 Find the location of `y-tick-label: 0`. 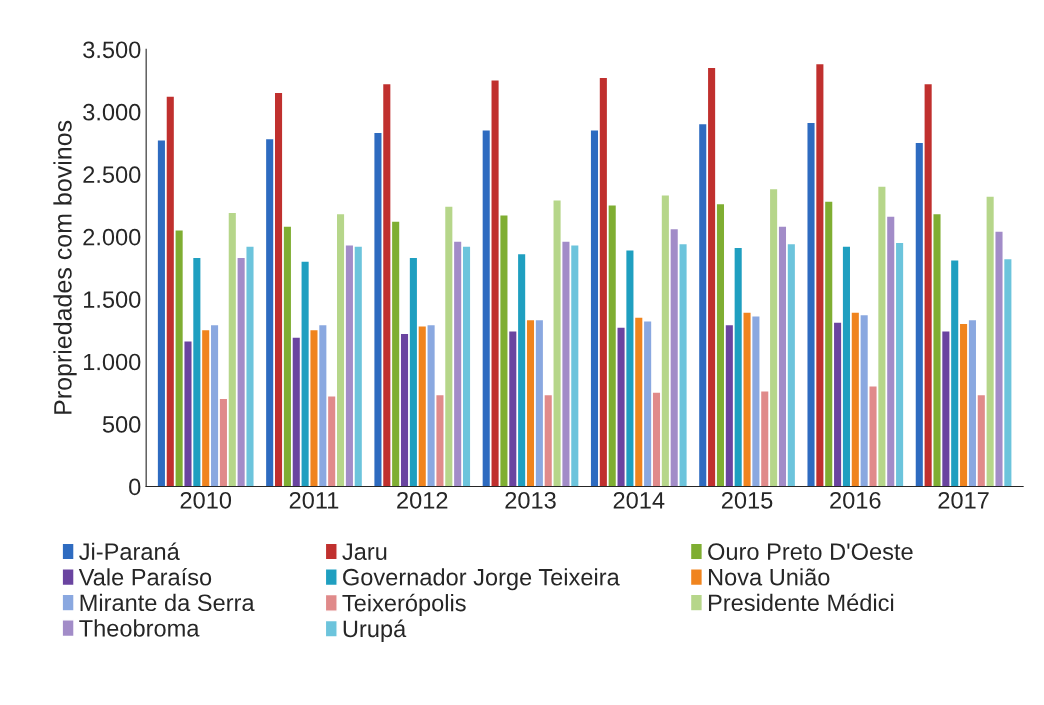

y-tick-label: 0 is located at coordinates (135, 487).